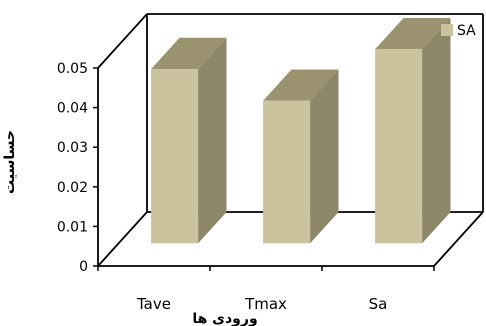 Image resolution: width=486 pixels, height=326 pixels. I want to click on side-wall-bottom-edge, so click(122, 239).